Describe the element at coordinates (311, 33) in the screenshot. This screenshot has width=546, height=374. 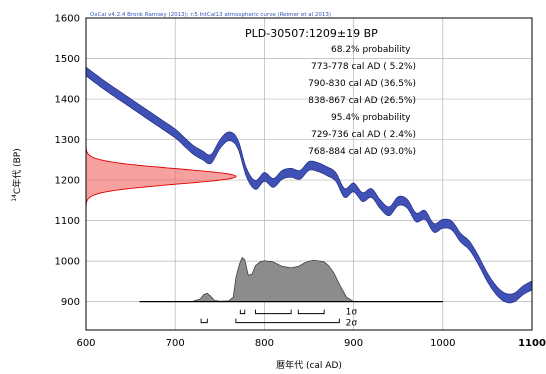
I see `chart-title: PLD-30507:1209±19 BP` at that location.